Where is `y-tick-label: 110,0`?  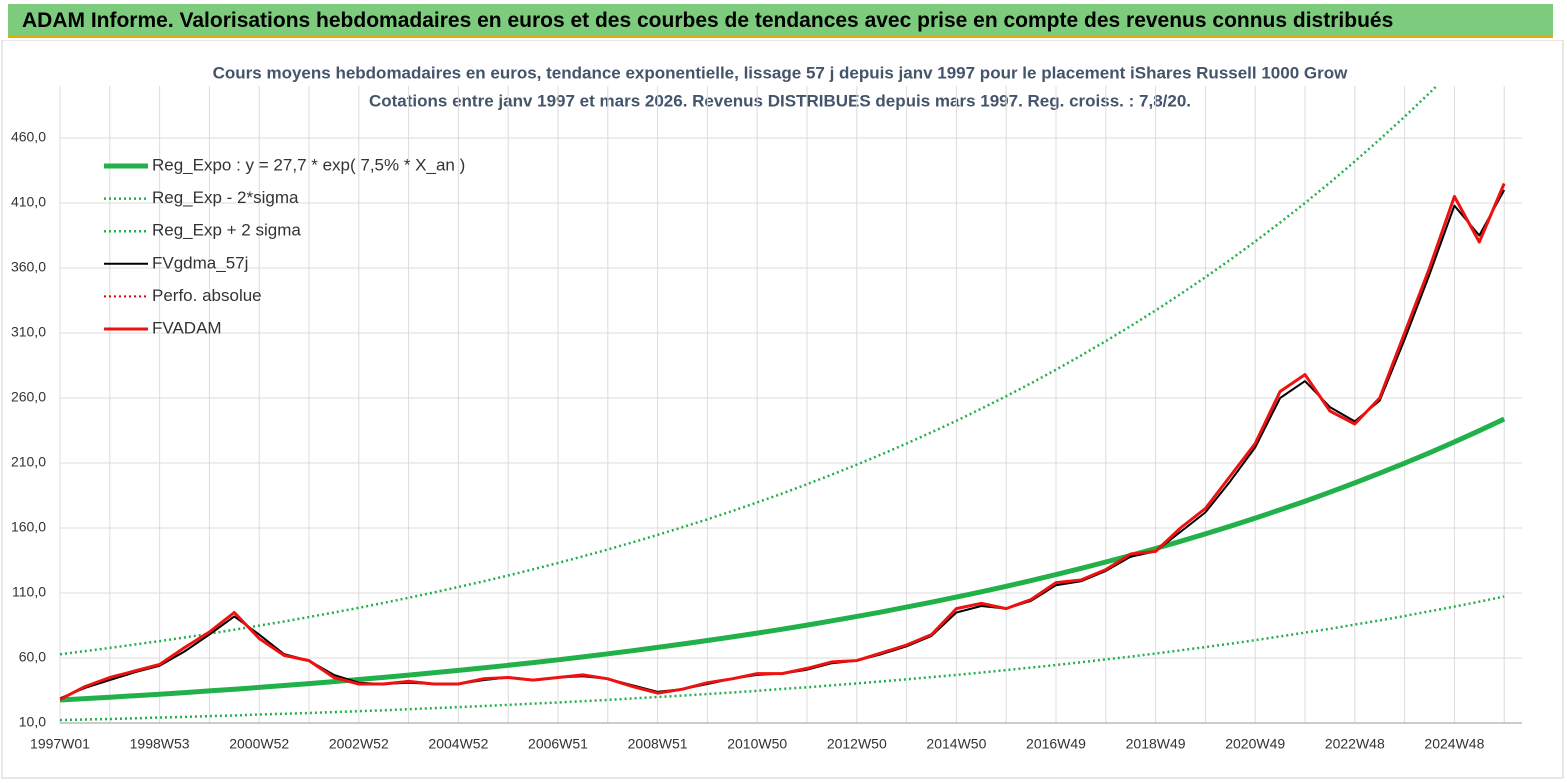 y-tick-label: 110,0 is located at coordinates (29, 592).